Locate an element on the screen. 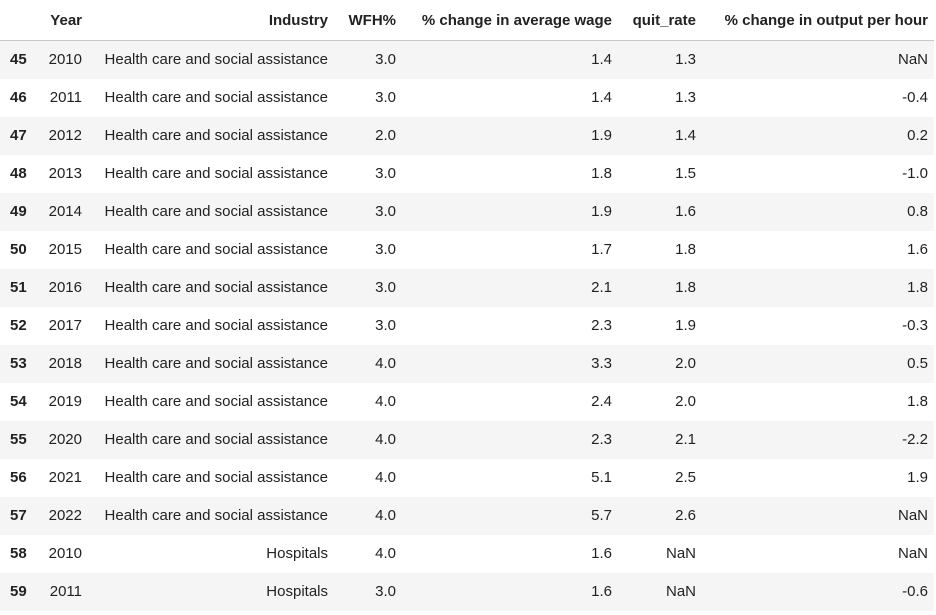 The width and height of the screenshot is (936, 615). cell-wage-change: 2.1 is located at coordinates (601, 287).